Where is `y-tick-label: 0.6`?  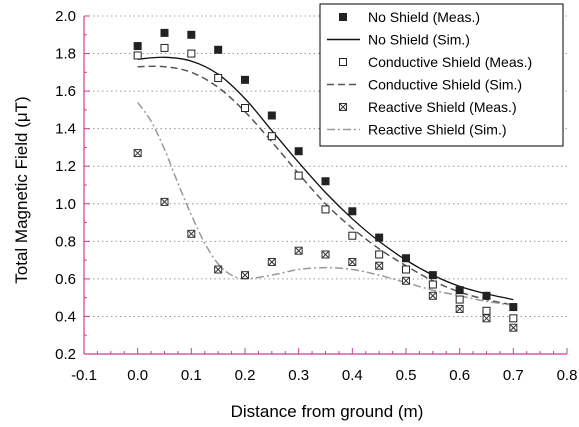 y-tick-label: 0.6 is located at coordinates (65, 279).